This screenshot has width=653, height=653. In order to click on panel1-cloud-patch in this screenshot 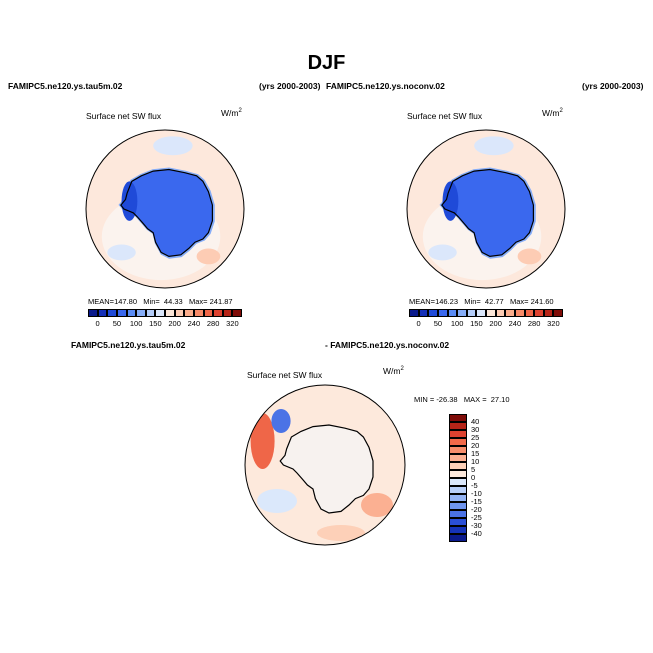, I will do `click(173, 146)`.